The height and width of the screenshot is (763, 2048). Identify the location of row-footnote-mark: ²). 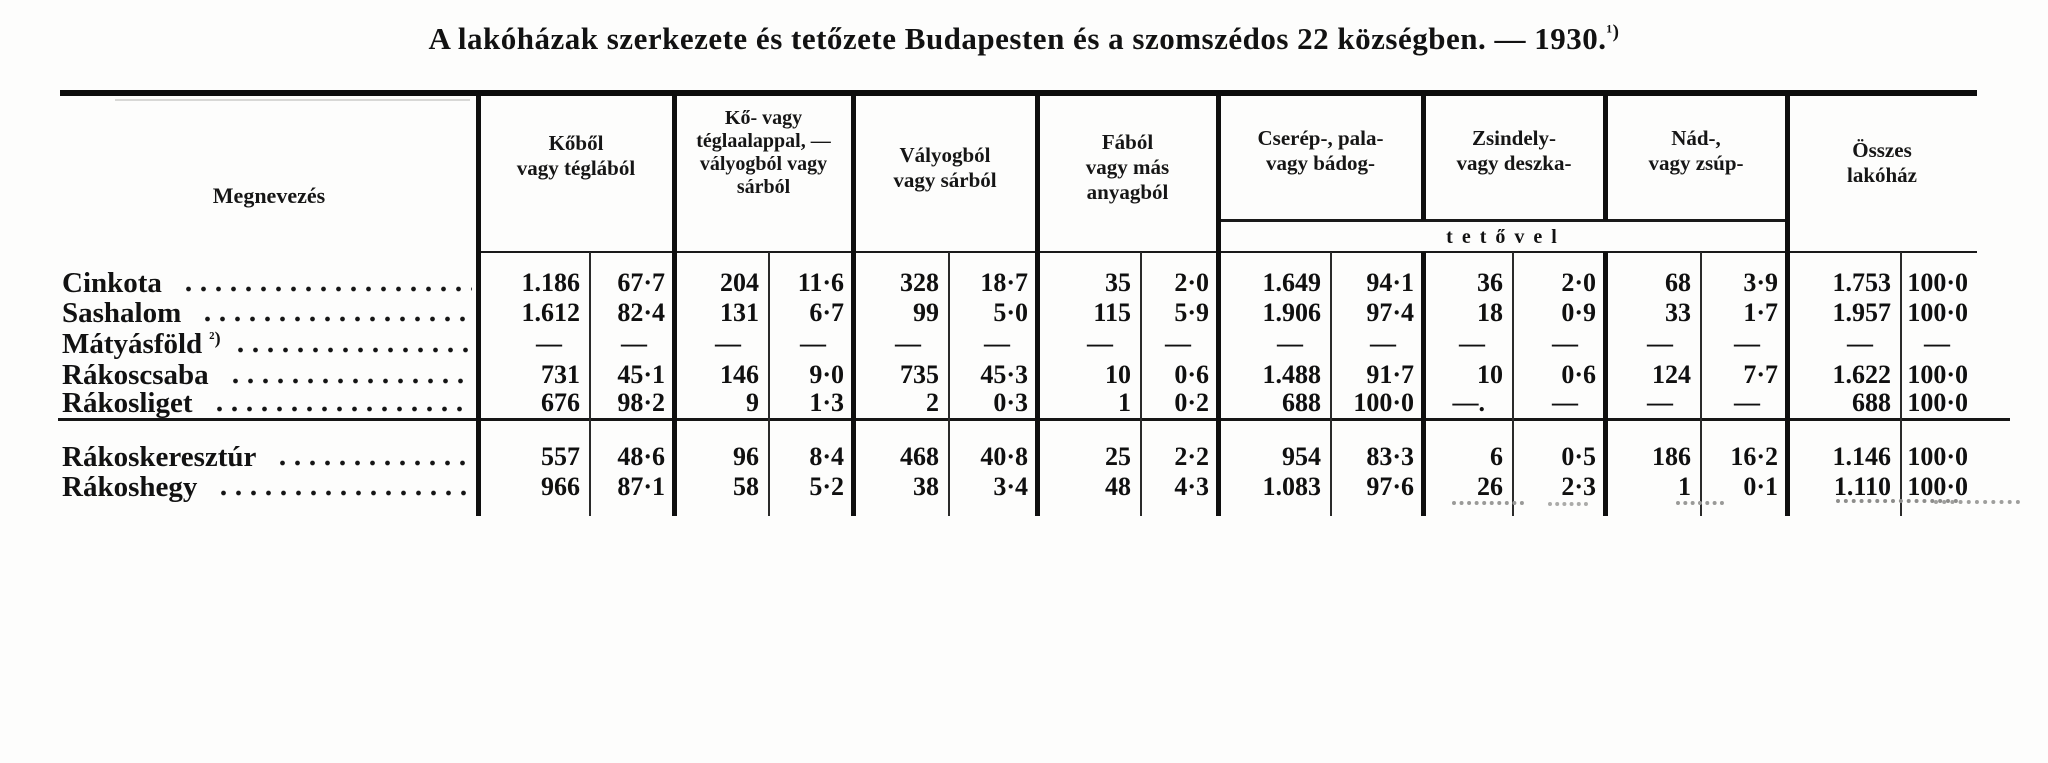
(215, 338).